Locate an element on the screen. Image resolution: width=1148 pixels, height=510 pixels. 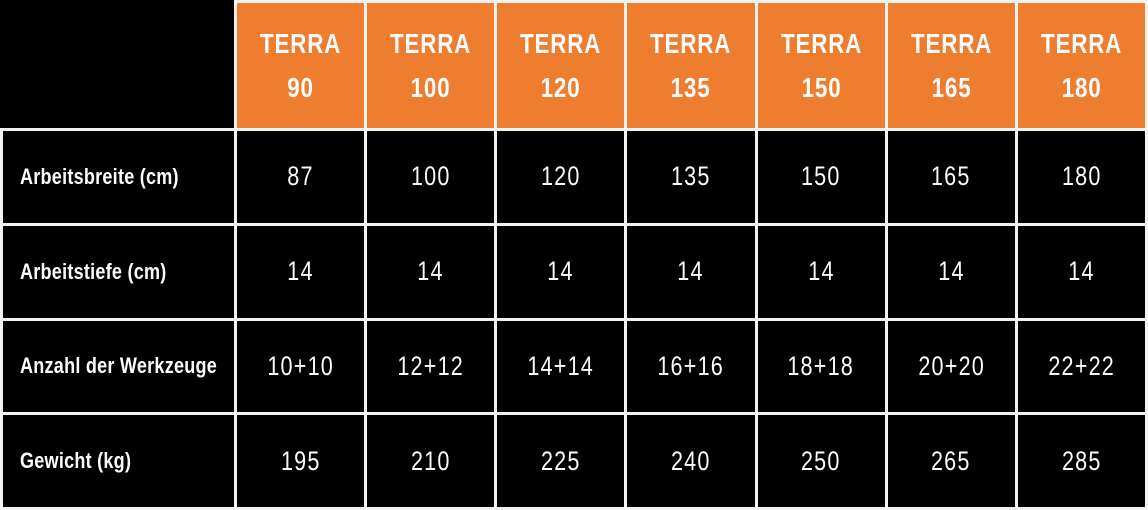
row-label: Arbeitstiefe (cm) is located at coordinates (118, 271).